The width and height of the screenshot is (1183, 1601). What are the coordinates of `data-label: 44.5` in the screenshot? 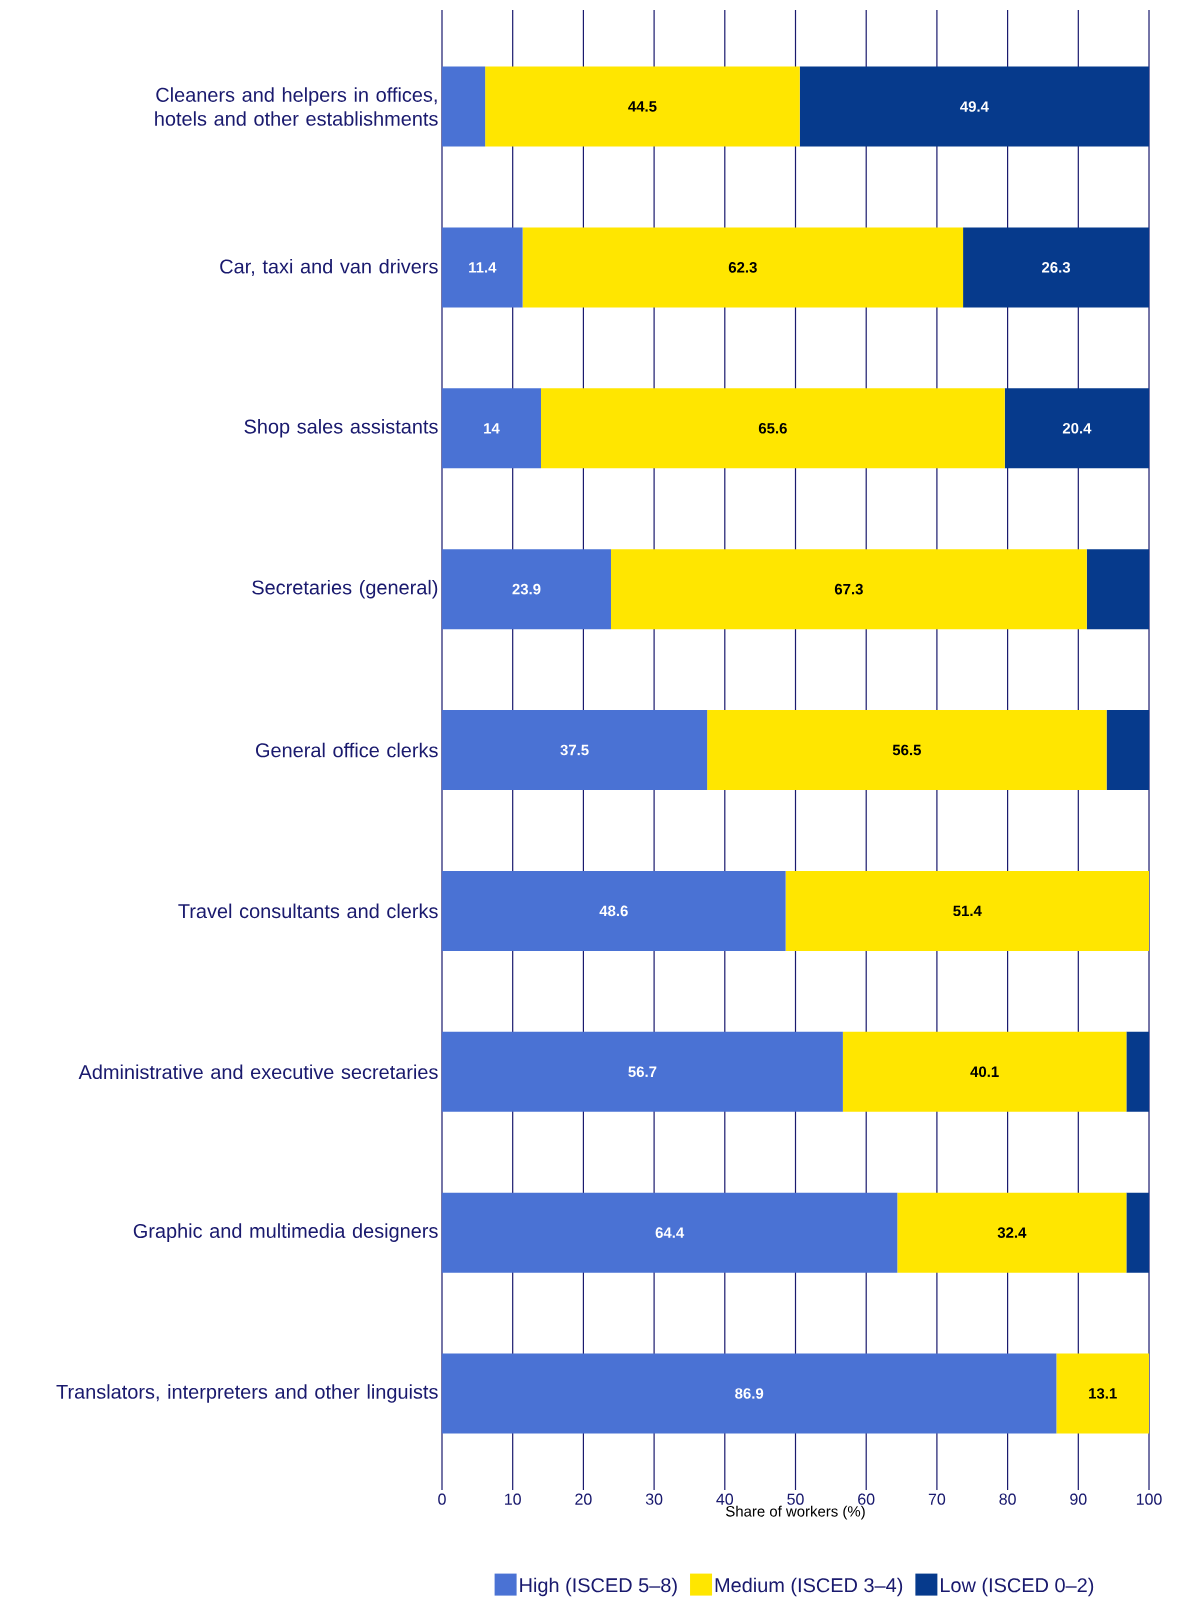 It's located at (642, 106).